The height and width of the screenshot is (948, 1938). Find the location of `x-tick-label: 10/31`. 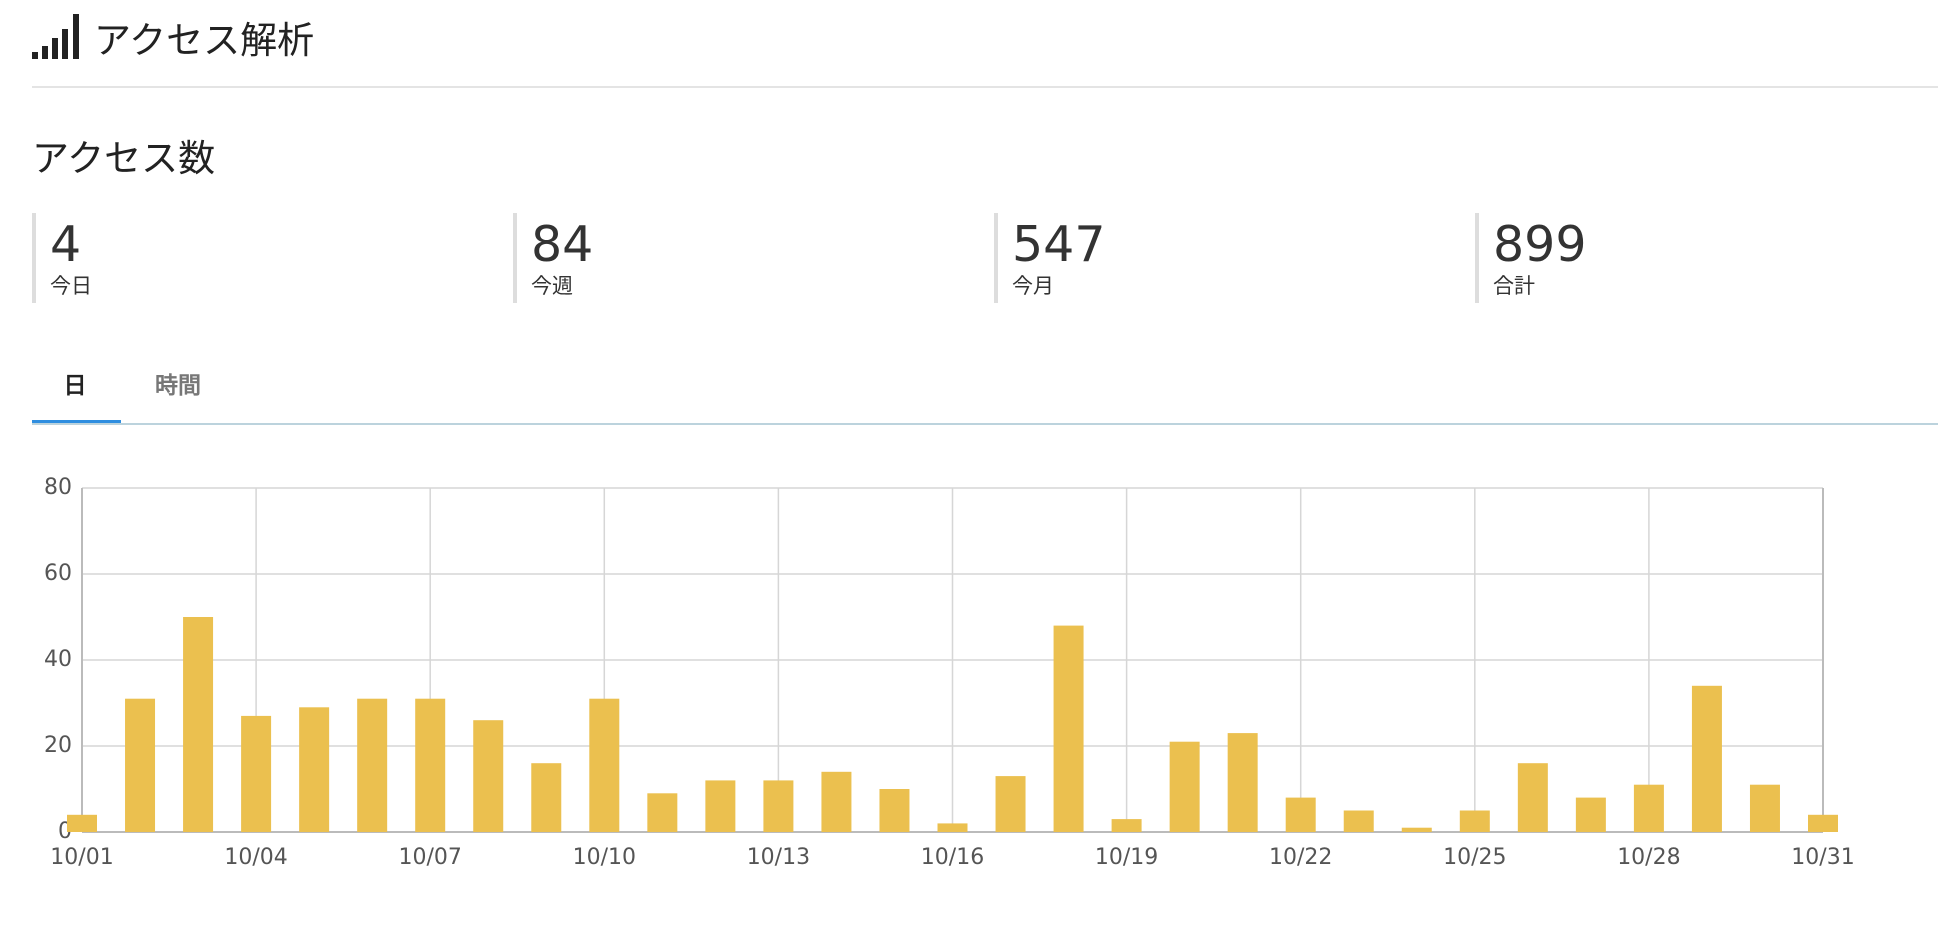

x-tick-label: 10/31 is located at coordinates (1822, 857).